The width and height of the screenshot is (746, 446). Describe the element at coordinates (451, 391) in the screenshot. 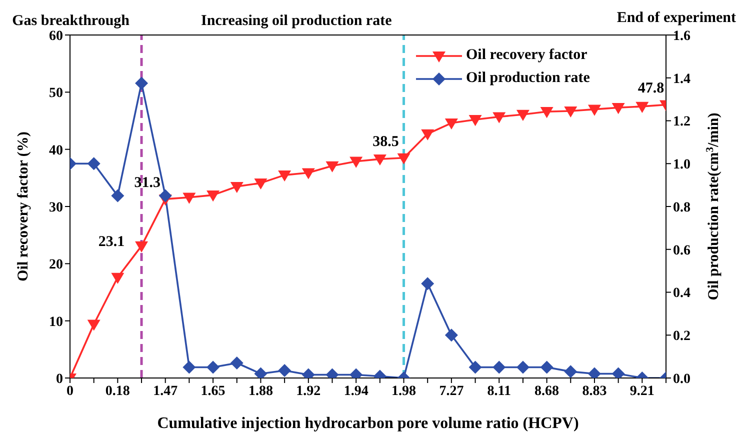

I see `x-tick-label: 7.27` at that location.